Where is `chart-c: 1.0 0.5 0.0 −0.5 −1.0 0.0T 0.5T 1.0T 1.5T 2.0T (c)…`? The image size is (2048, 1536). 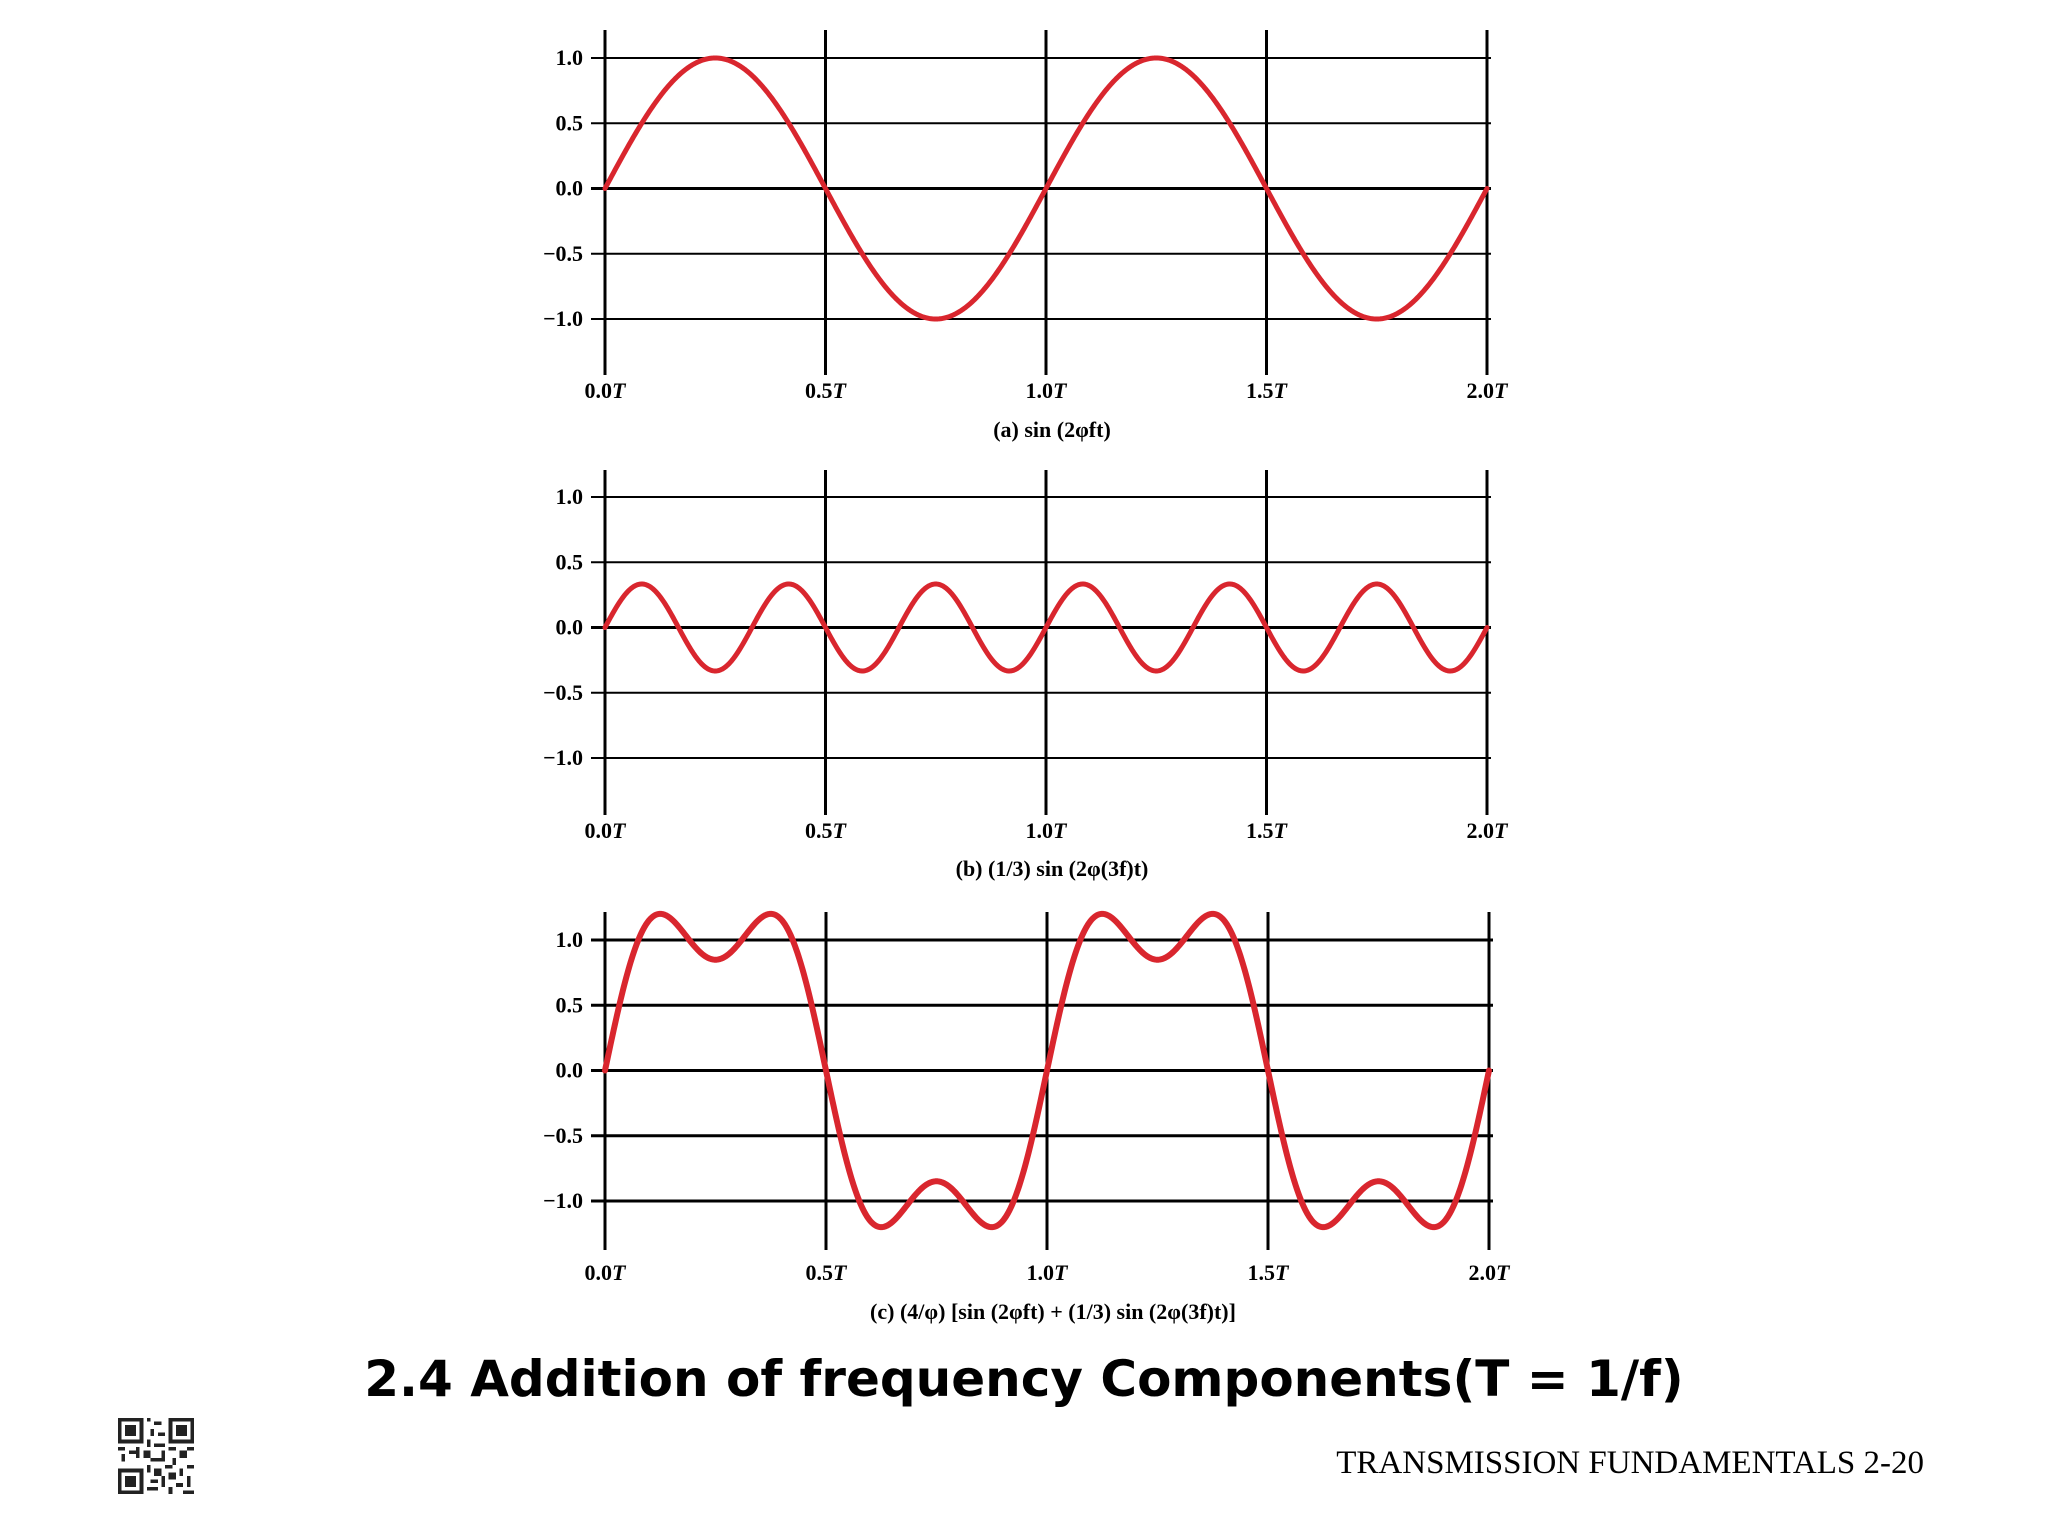
chart-c: 1.0 0.5 0.0 −0.5 −1.0 0.0T 0.5T 1.0T 1.5T 2.0T (c)… is located at coordinates (1027, 1117).